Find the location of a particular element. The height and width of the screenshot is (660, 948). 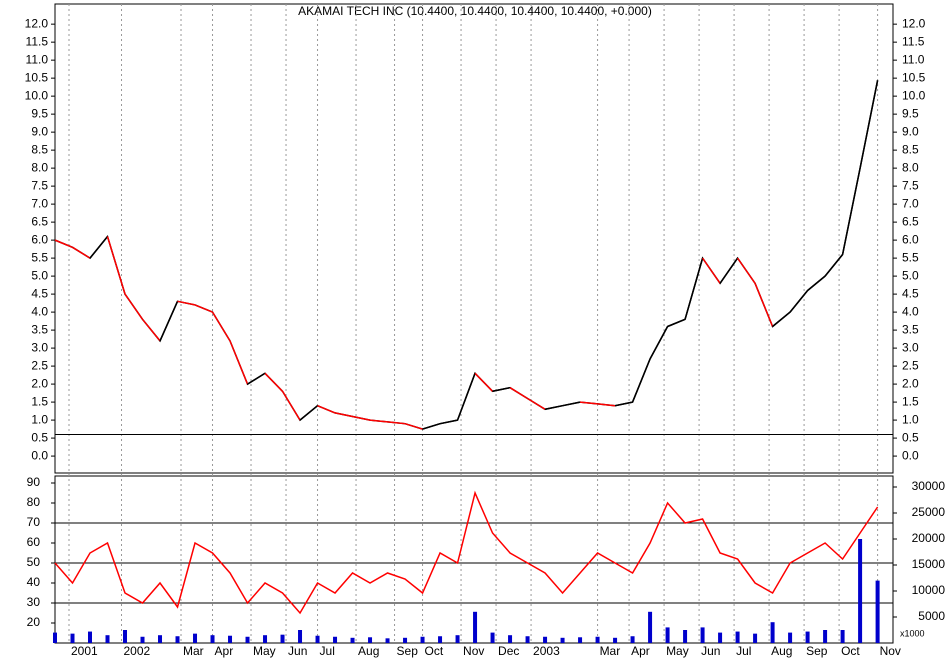

y-tick-label: 7.0 is located at coordinates (39, 203).